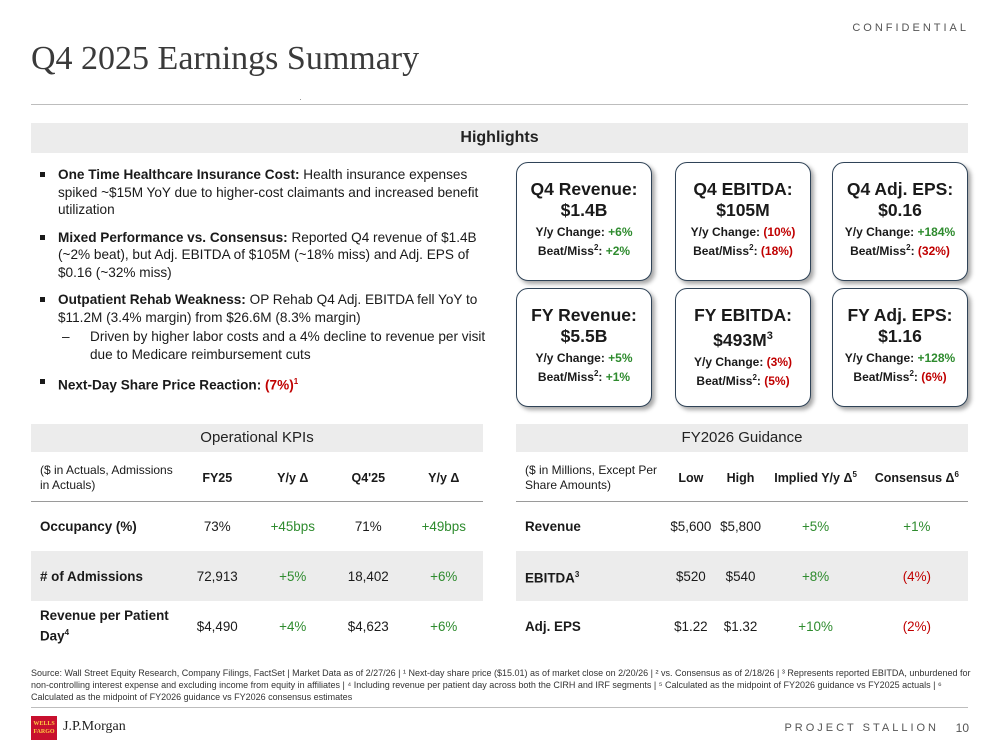 The height and width of the screenshot is (750, 999). What do you see at coordinates (742, 576) in the screenshot?
I see `guidance-row: EBITDA3 $520 $540 +8% (4%)` at bounding box center [742, 576].